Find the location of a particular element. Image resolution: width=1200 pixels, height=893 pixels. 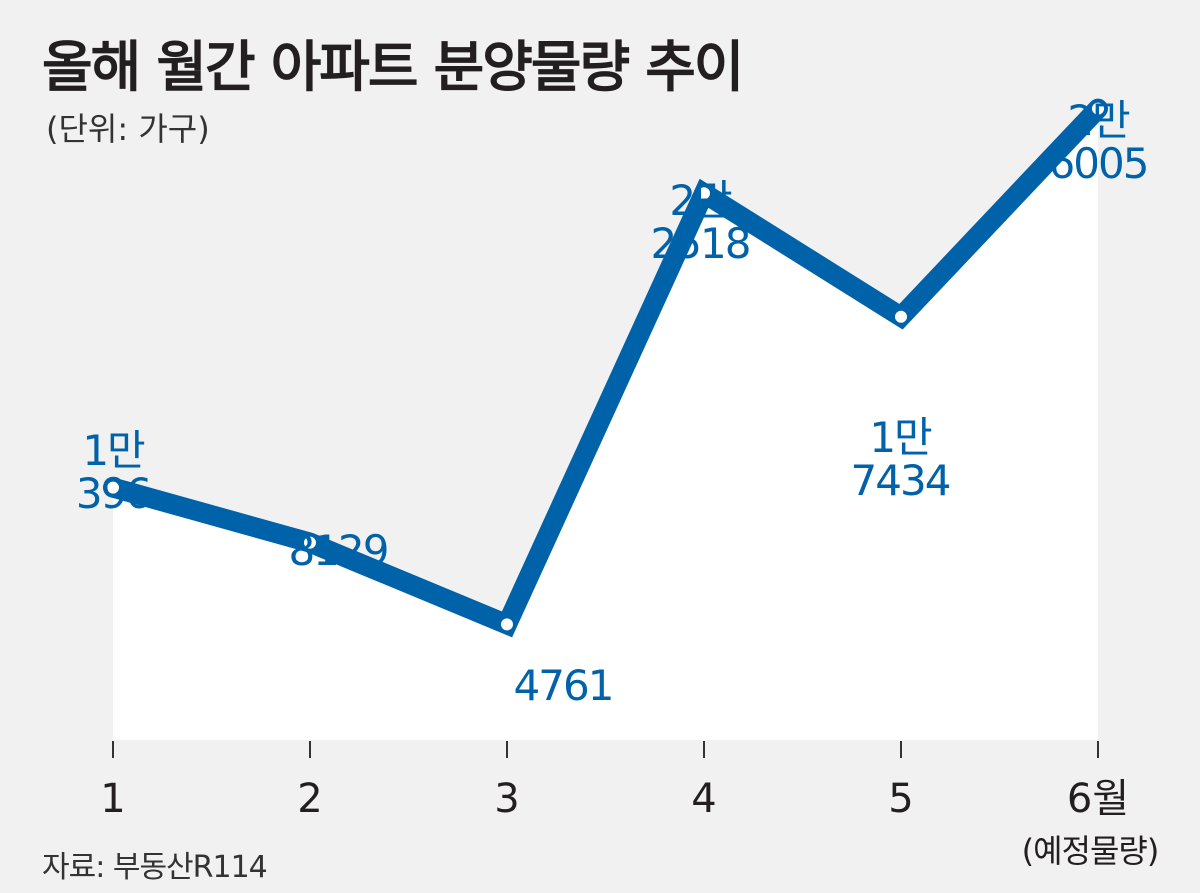

x-tick-label: 2 is located at coordinates (309, 799).